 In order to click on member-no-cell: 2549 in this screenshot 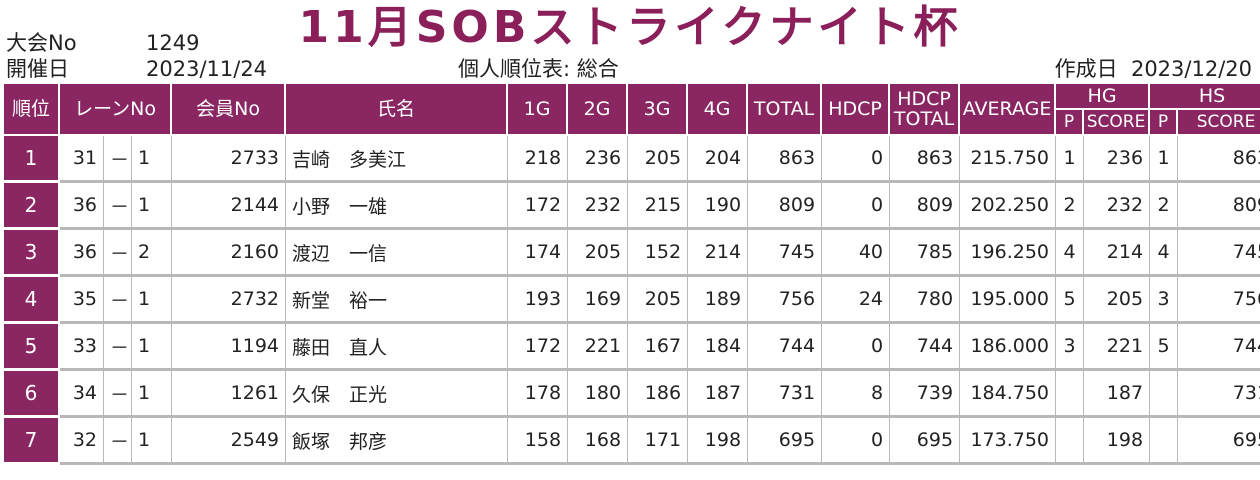, I will do `click(229, 441)`.